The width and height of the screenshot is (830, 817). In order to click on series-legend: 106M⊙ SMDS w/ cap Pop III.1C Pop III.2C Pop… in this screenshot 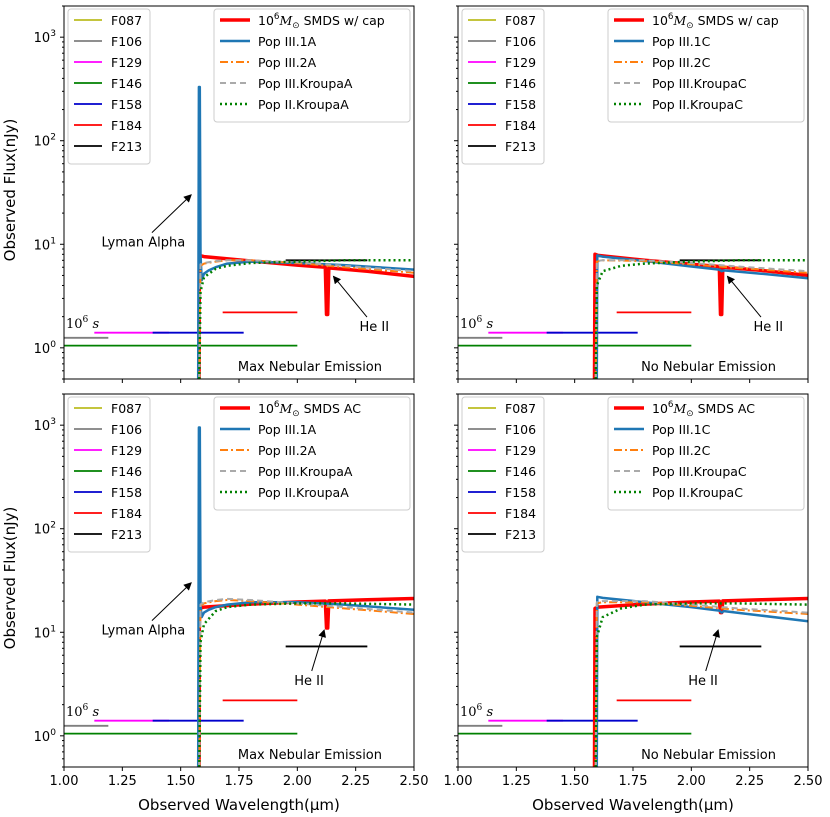, I will do `click(706, 65)`.